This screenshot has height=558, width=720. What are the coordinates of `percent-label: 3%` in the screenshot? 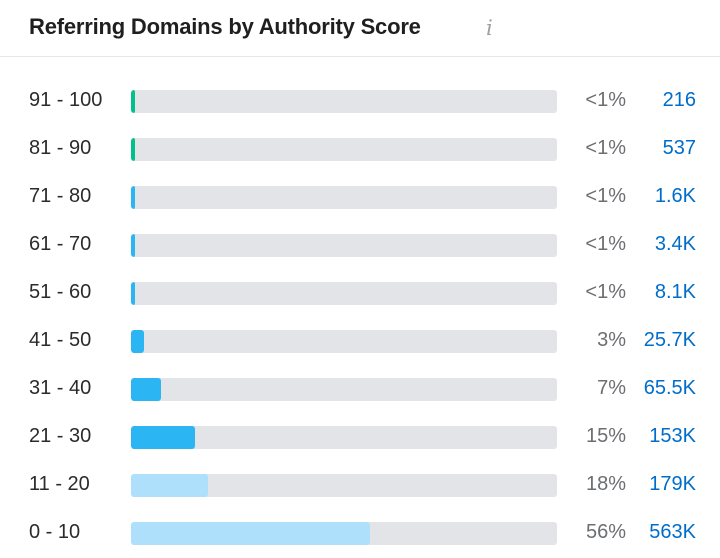 It's located at (611, 340).